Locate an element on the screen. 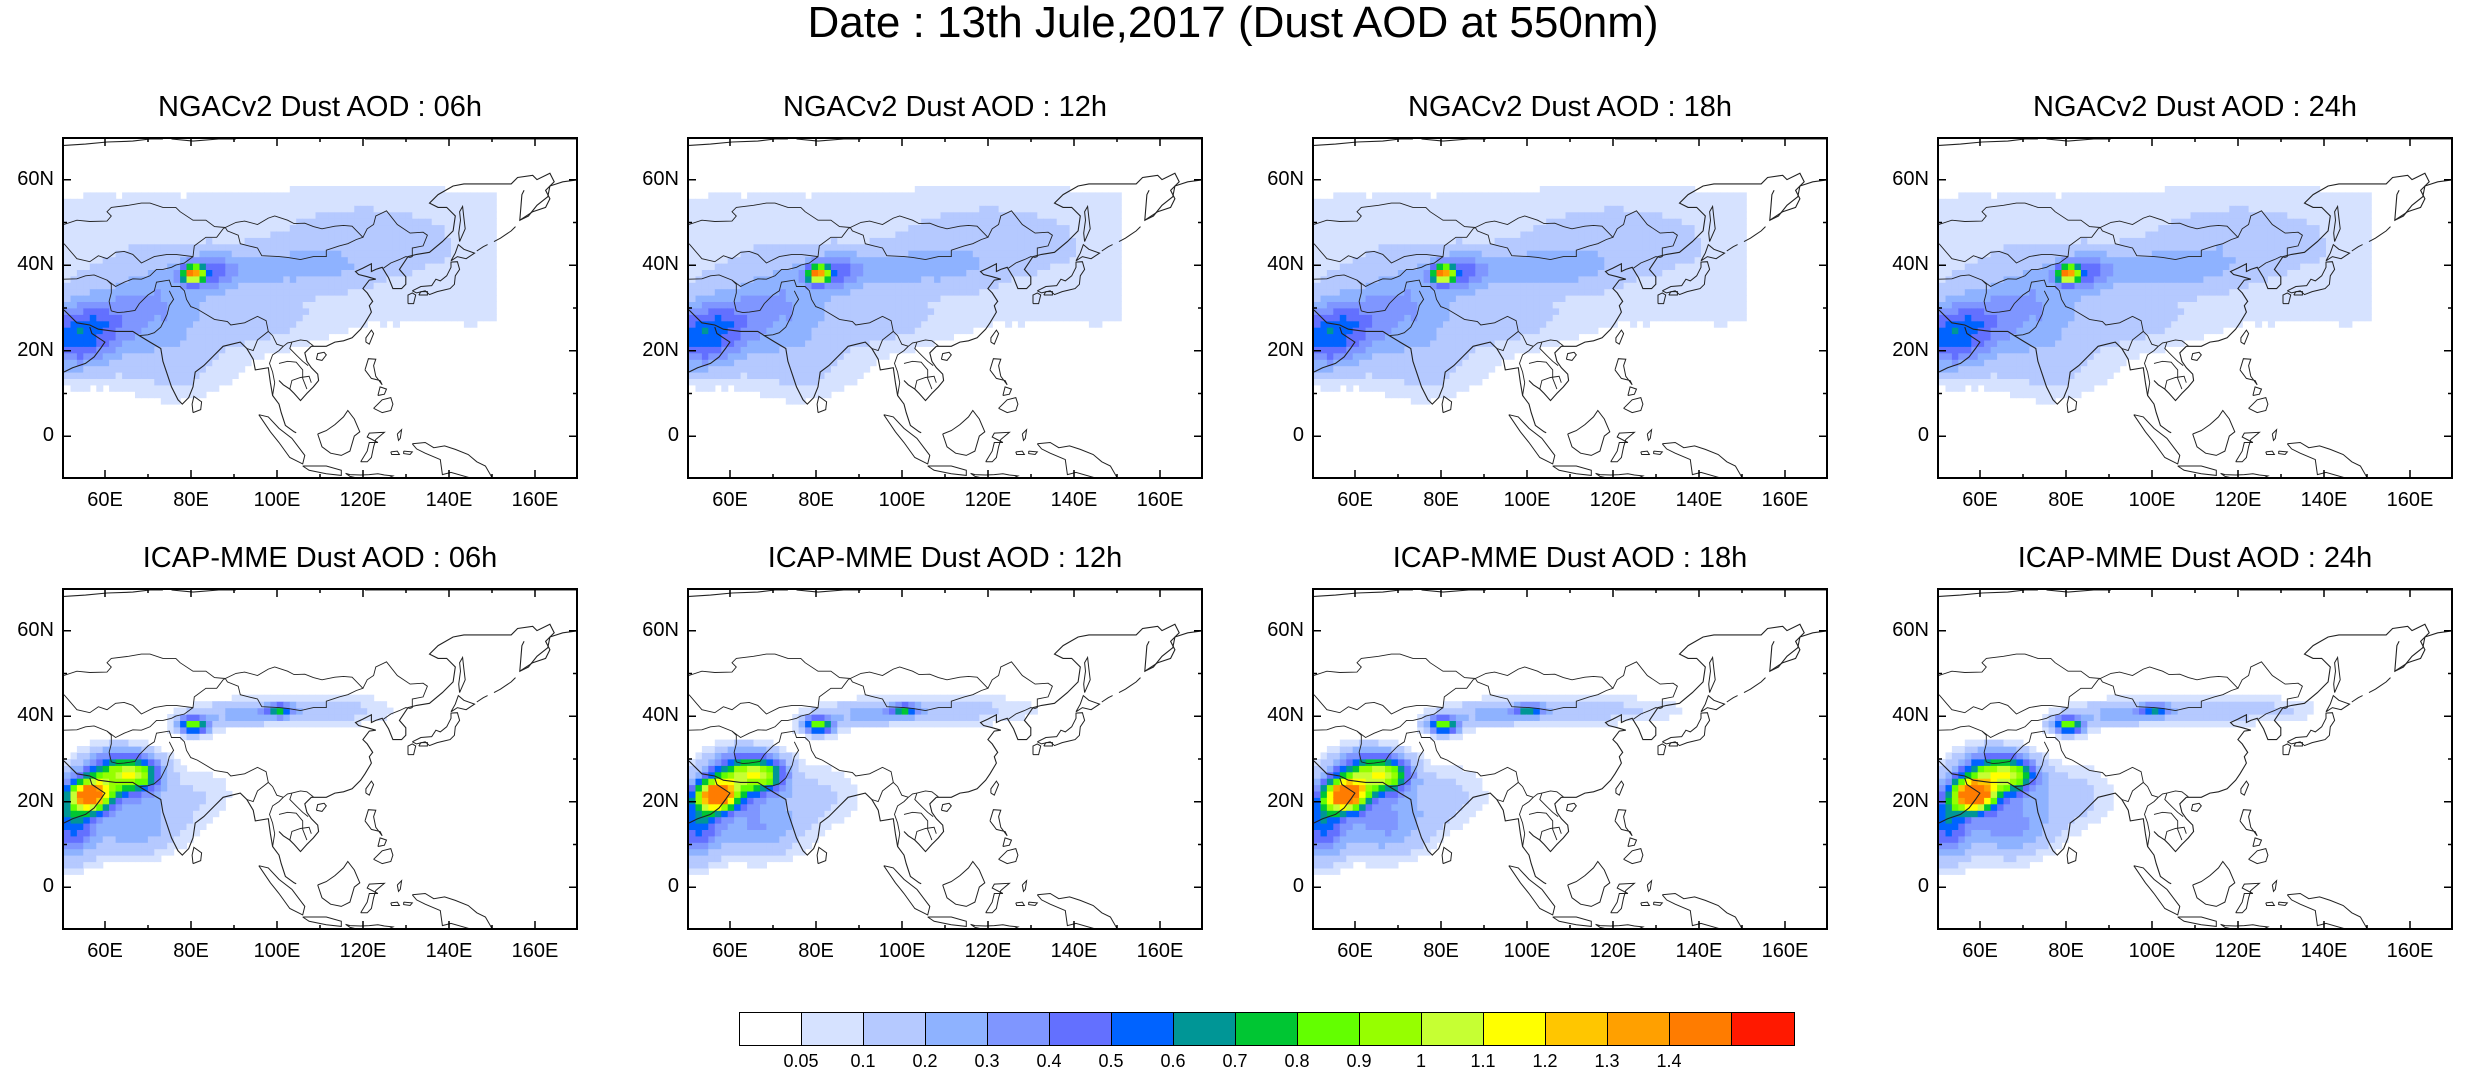  colorbar-label: 1 is located at coordinates (1421, 1061).